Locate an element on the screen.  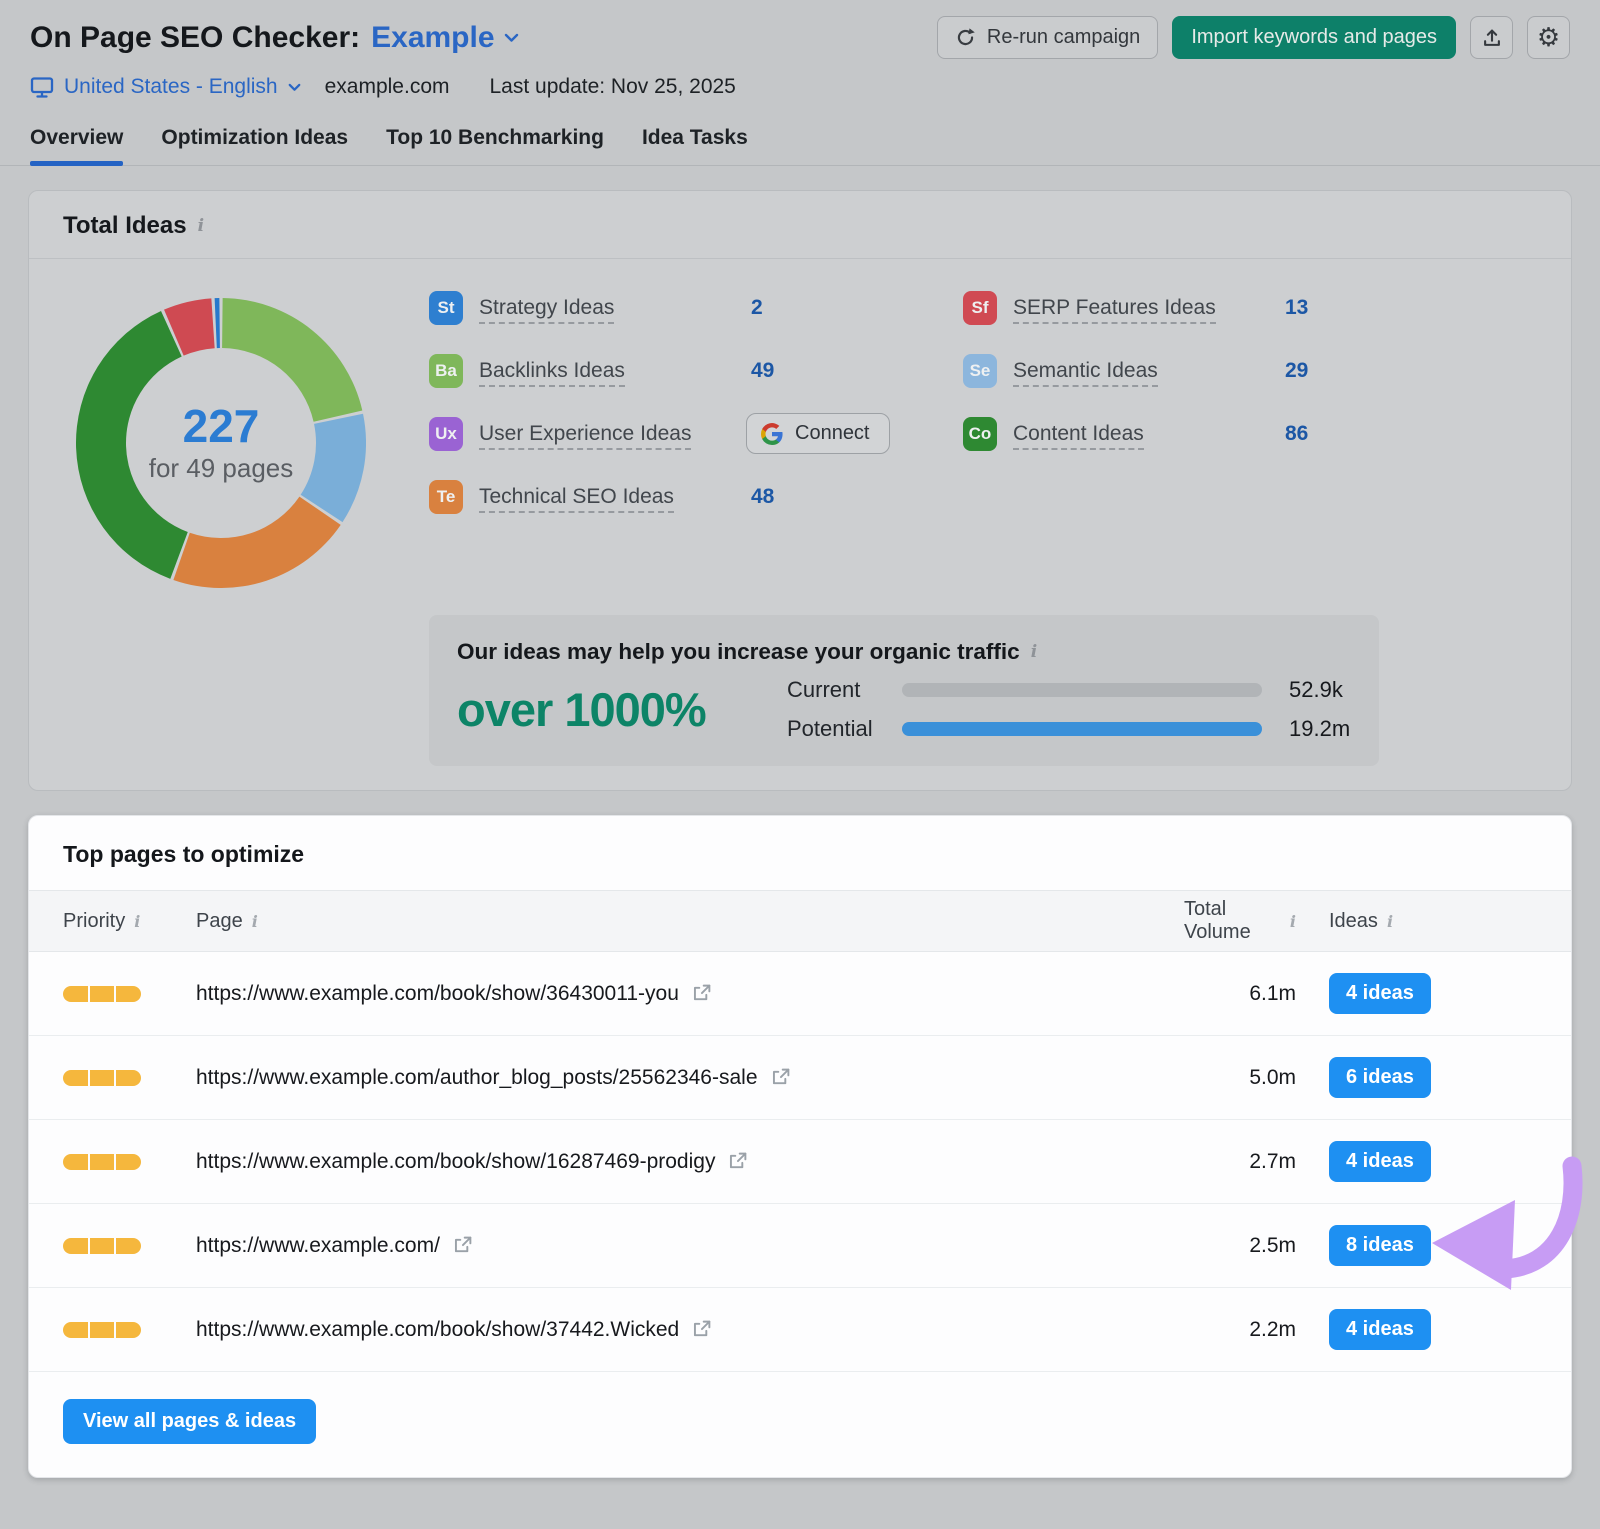
potential-traffic-label: Potential is located at coordinates (830, 728).